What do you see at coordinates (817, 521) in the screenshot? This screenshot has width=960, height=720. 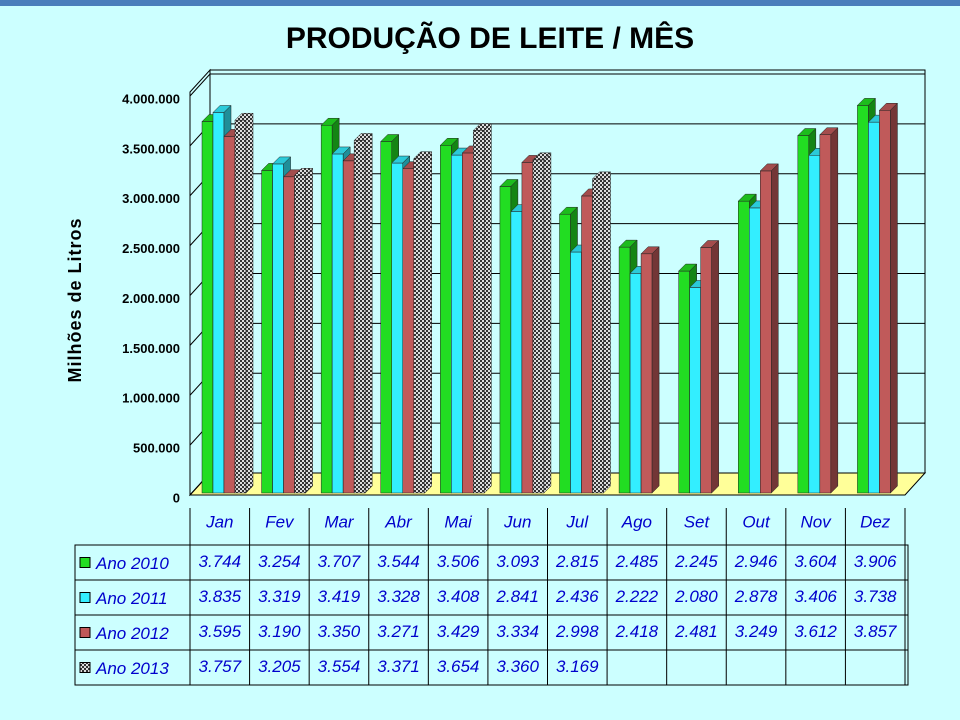 I see `x-tick-label: Nov` at bounding box center [817, 521].